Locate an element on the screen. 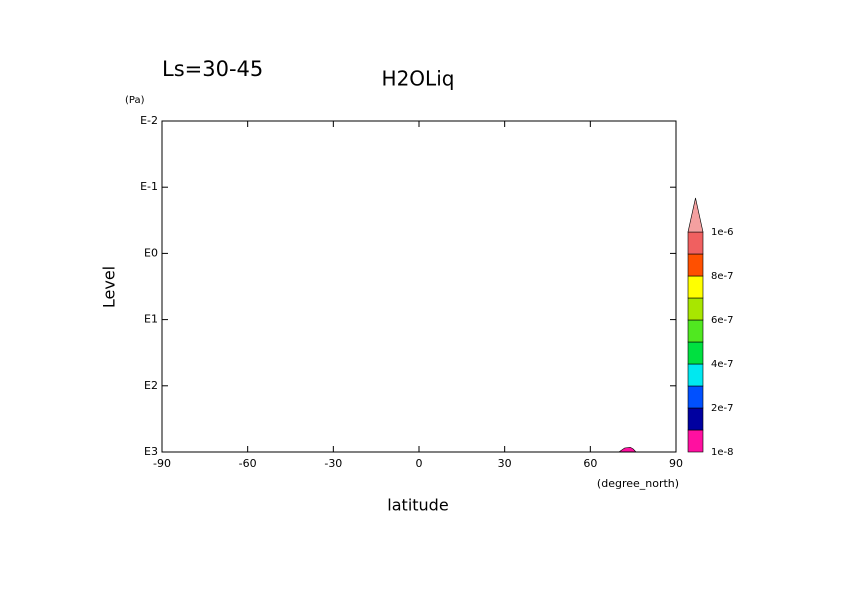  y-tick-label: E2 is located at coordinates (151, 385).